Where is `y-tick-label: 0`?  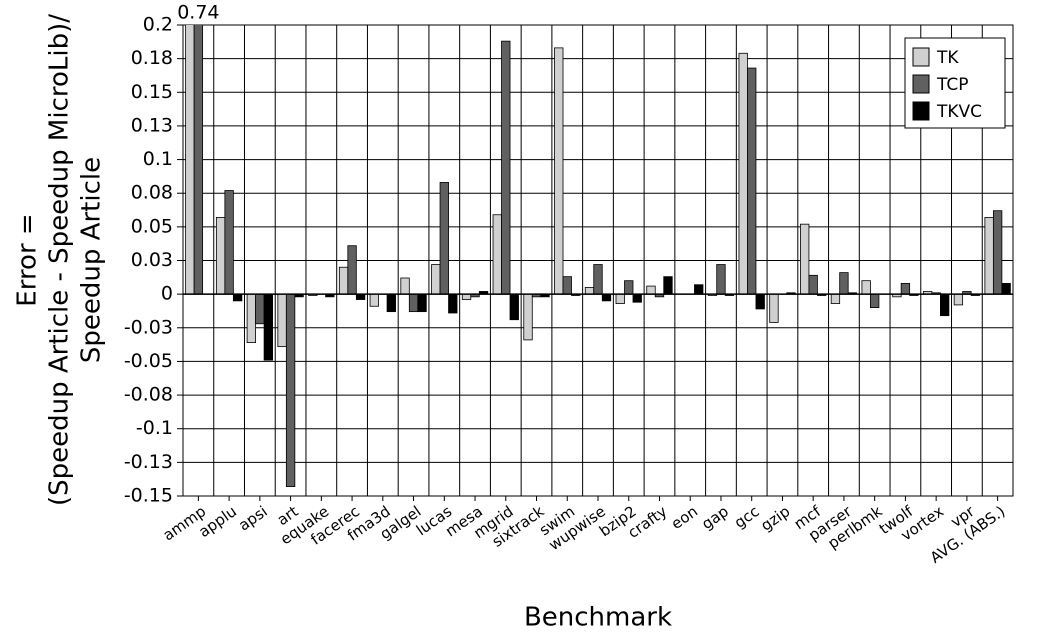
y-tick-label: 0 is located at coordinates (167, 294).